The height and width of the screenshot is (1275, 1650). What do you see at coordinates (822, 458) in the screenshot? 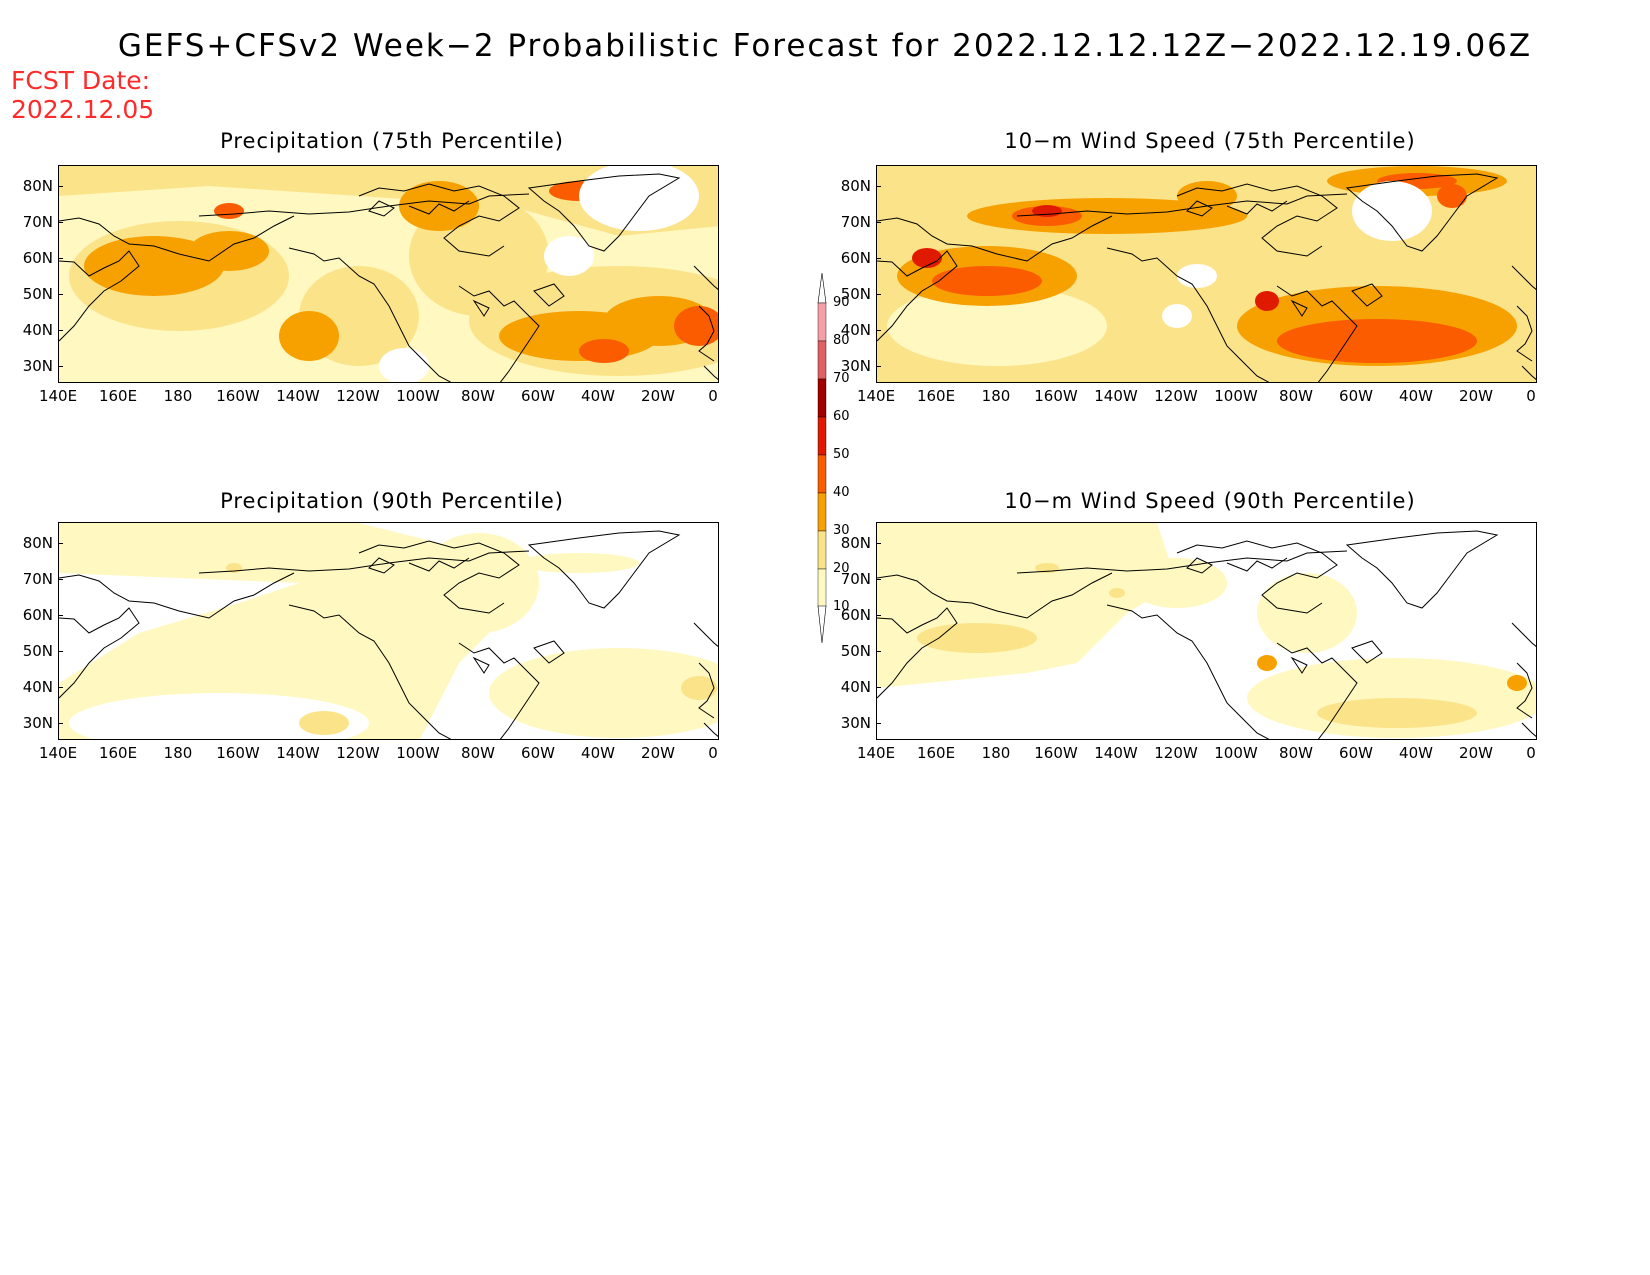
I see `colorbar-svg` at bounding box center [822, 458].